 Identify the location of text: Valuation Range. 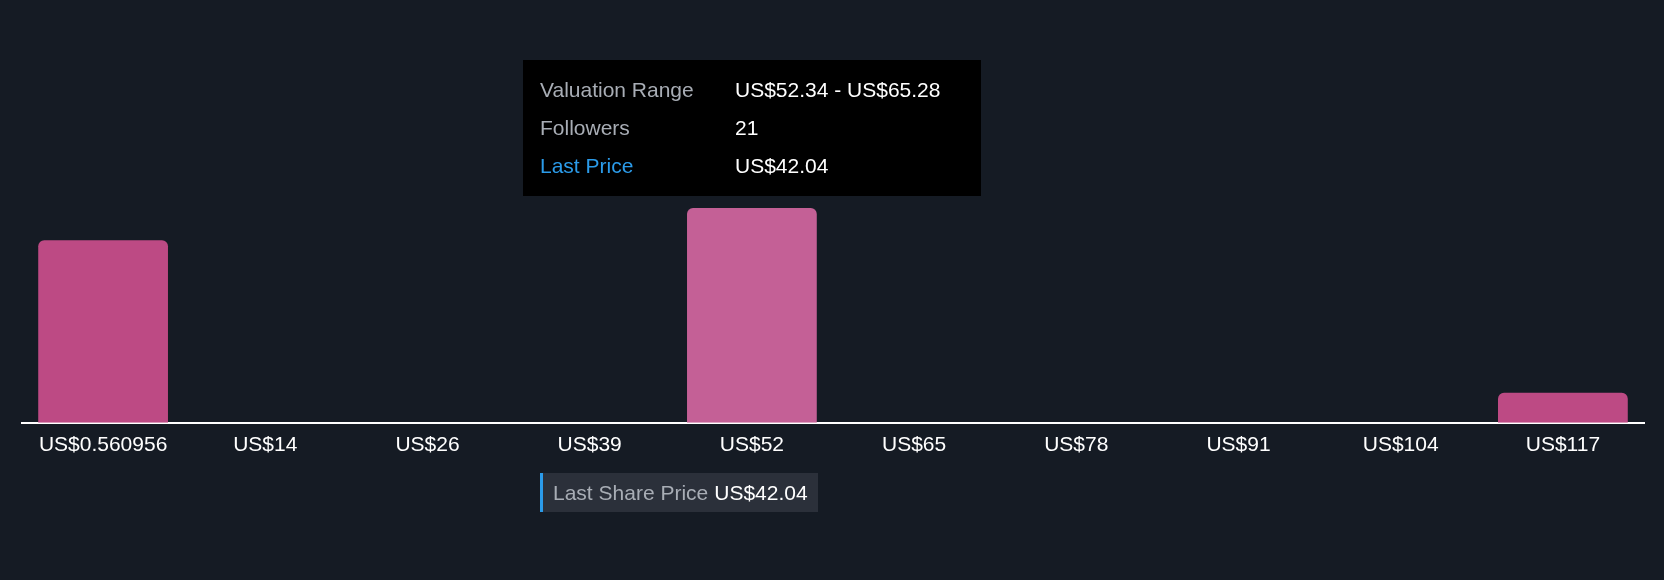
(617, 90).